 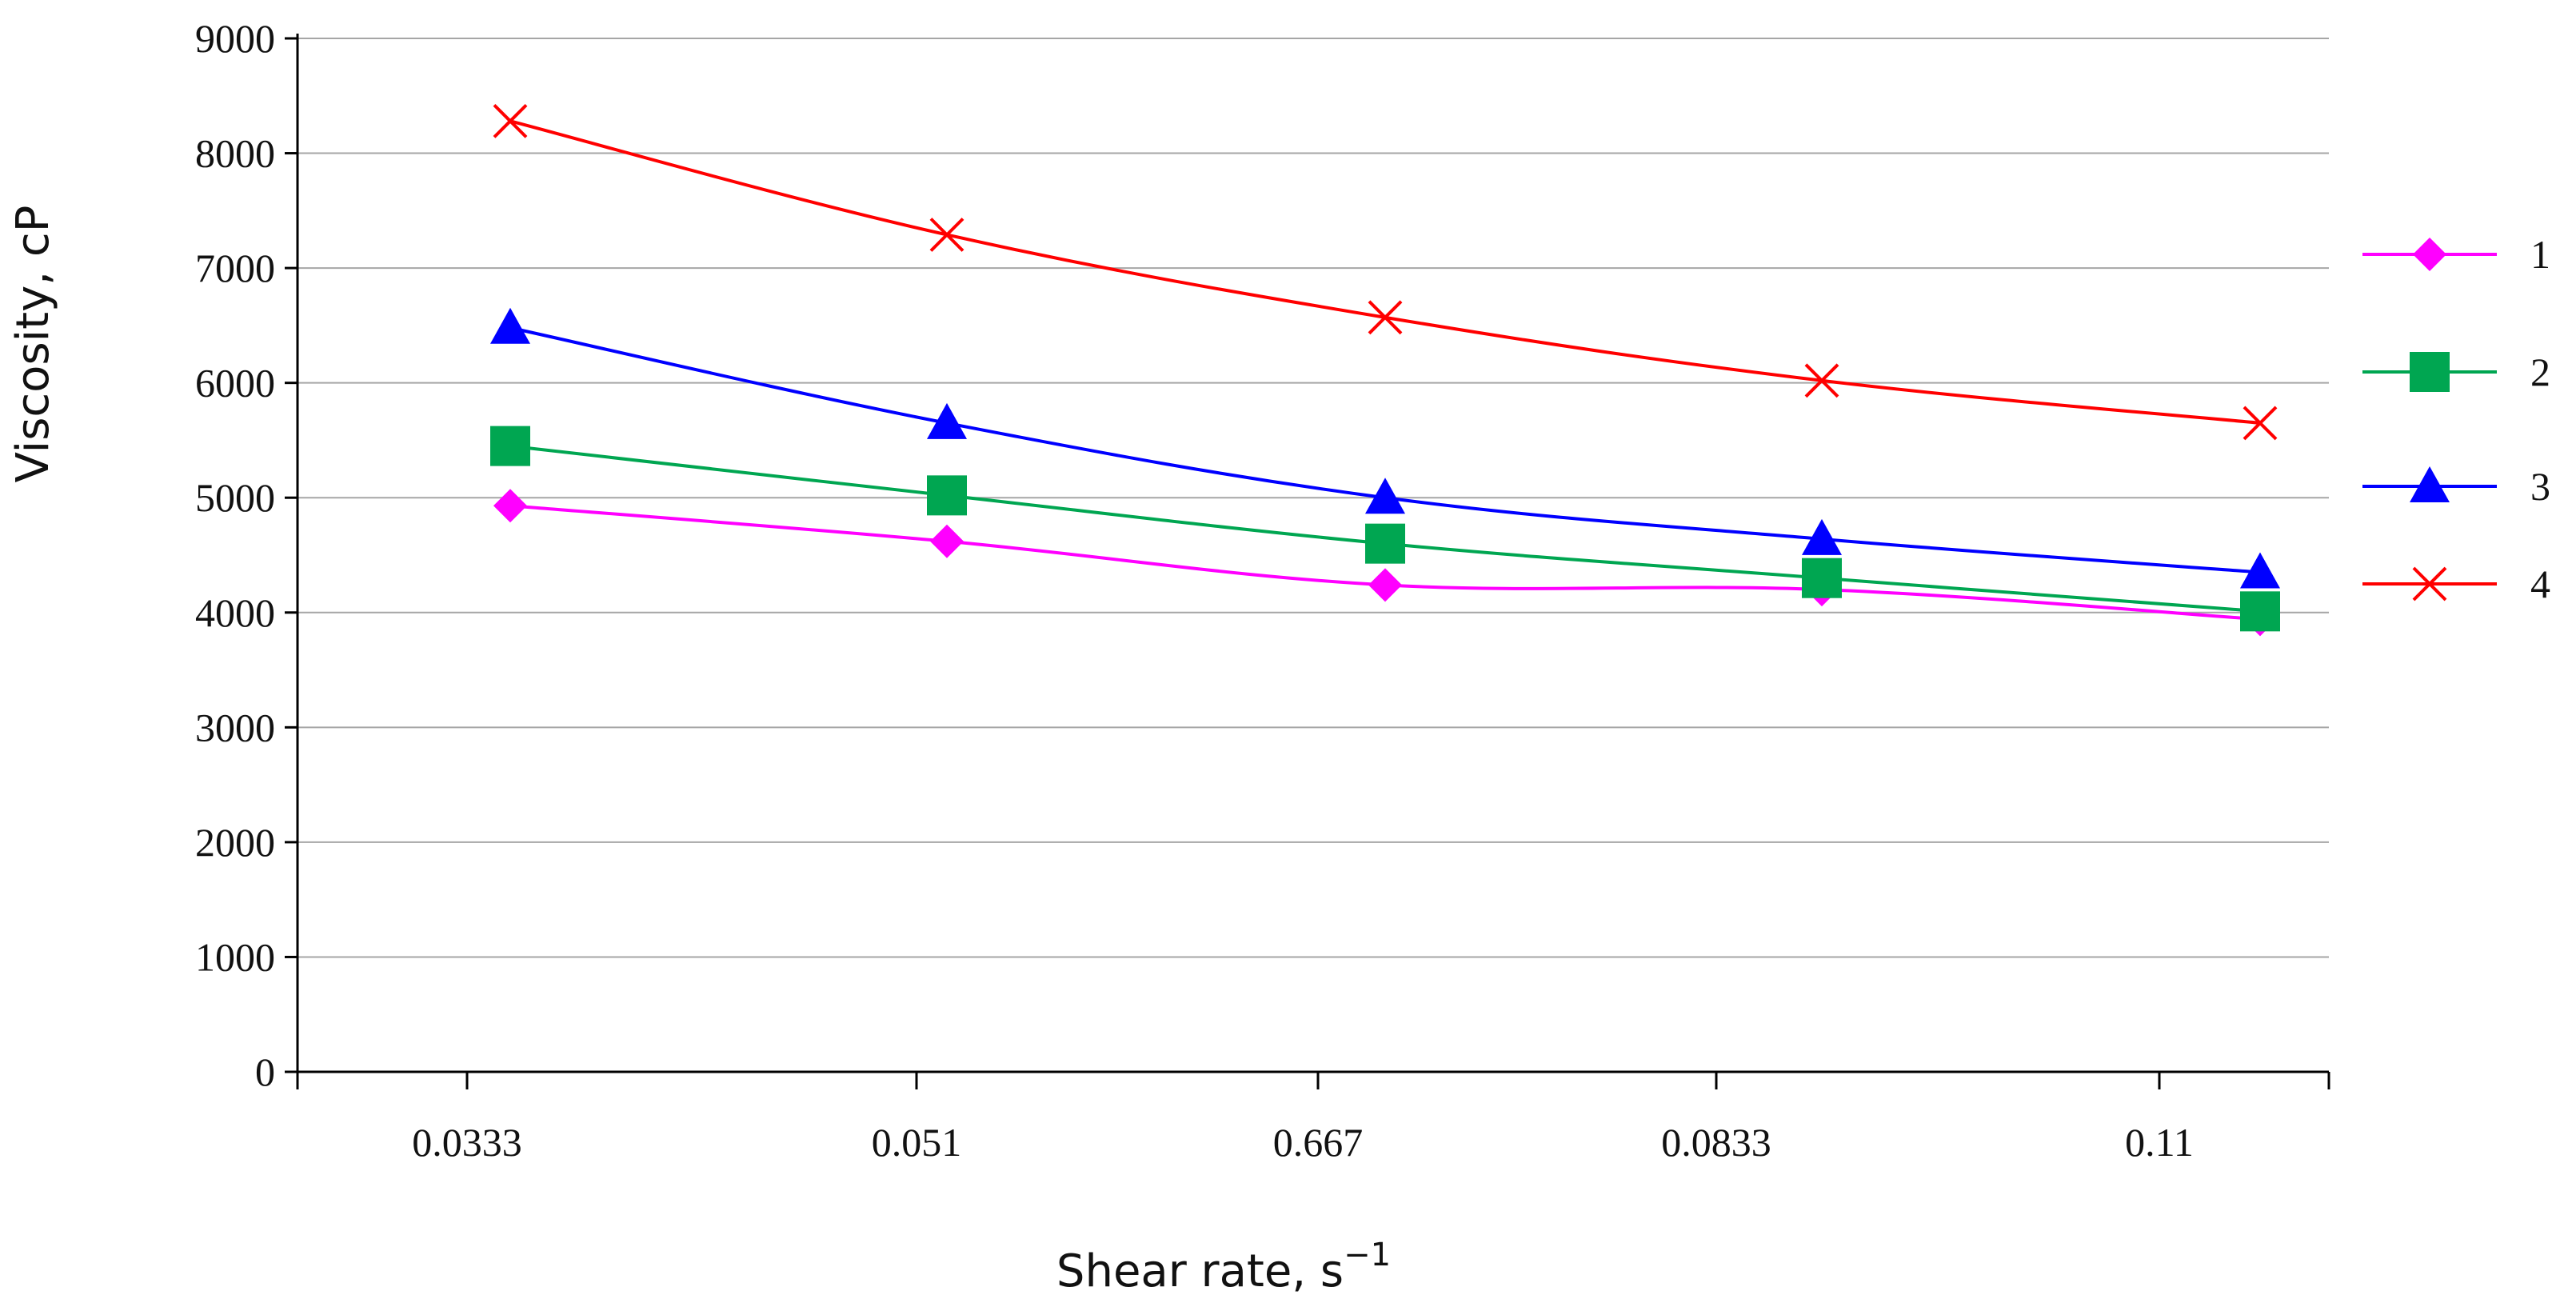 I want to click on y-tick-label: 0, so click(x=265, y=1072).